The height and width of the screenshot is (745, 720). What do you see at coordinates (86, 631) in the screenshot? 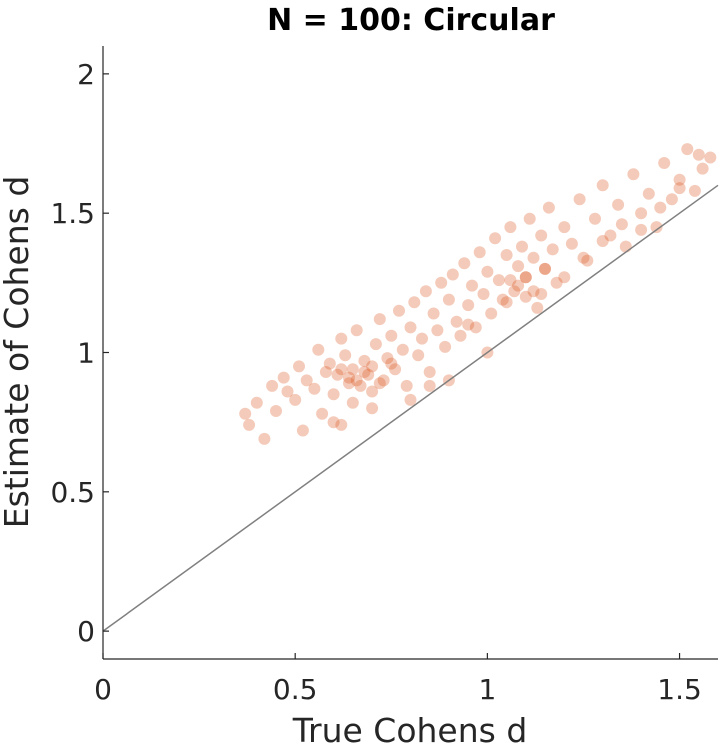
I see `y-tick-label: 0` at bounding box center [86, 631].